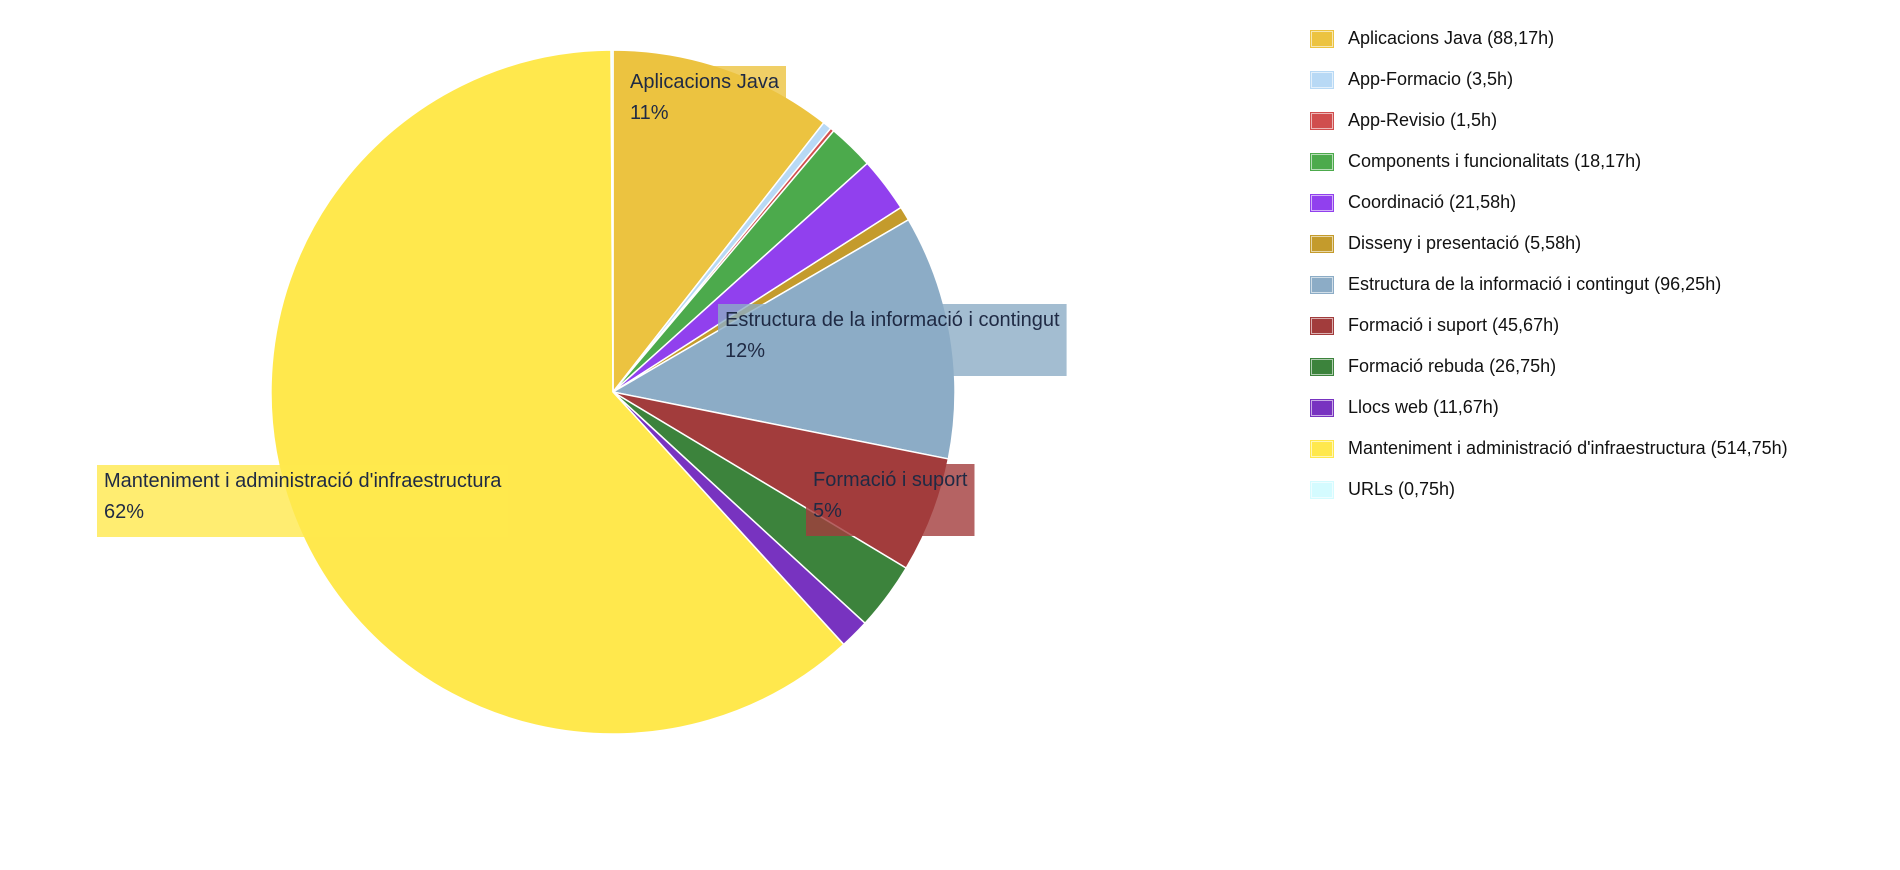  I want to click on legend-item-formacio-rebuda: Formació rebuda (26,75h), so click(1549, 366).